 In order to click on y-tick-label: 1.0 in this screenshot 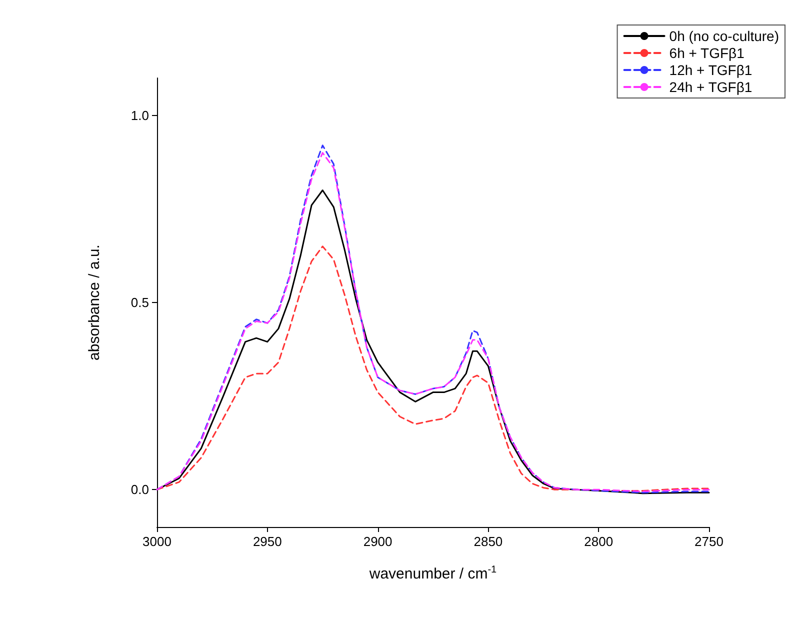, I will do `click(139, 115)`.